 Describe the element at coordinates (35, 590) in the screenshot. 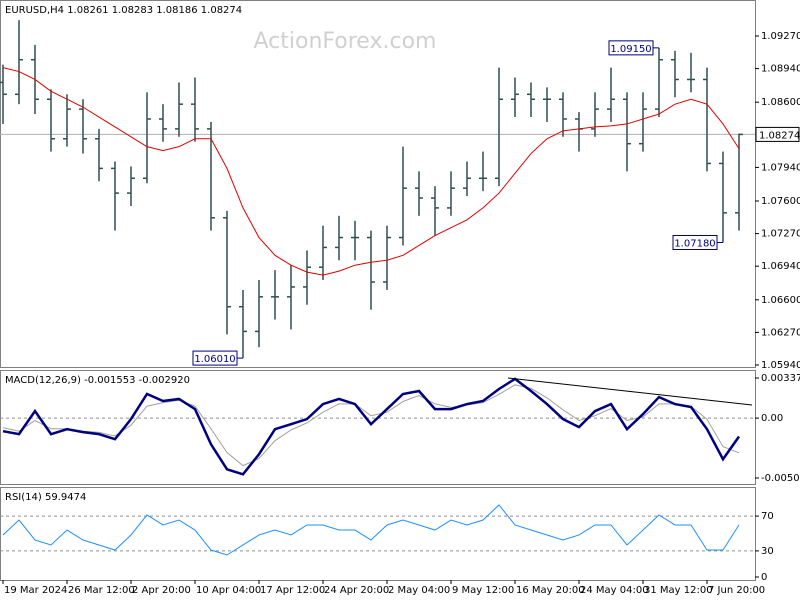

I see `x-tick-label: 19 Mar 2024` at that location.